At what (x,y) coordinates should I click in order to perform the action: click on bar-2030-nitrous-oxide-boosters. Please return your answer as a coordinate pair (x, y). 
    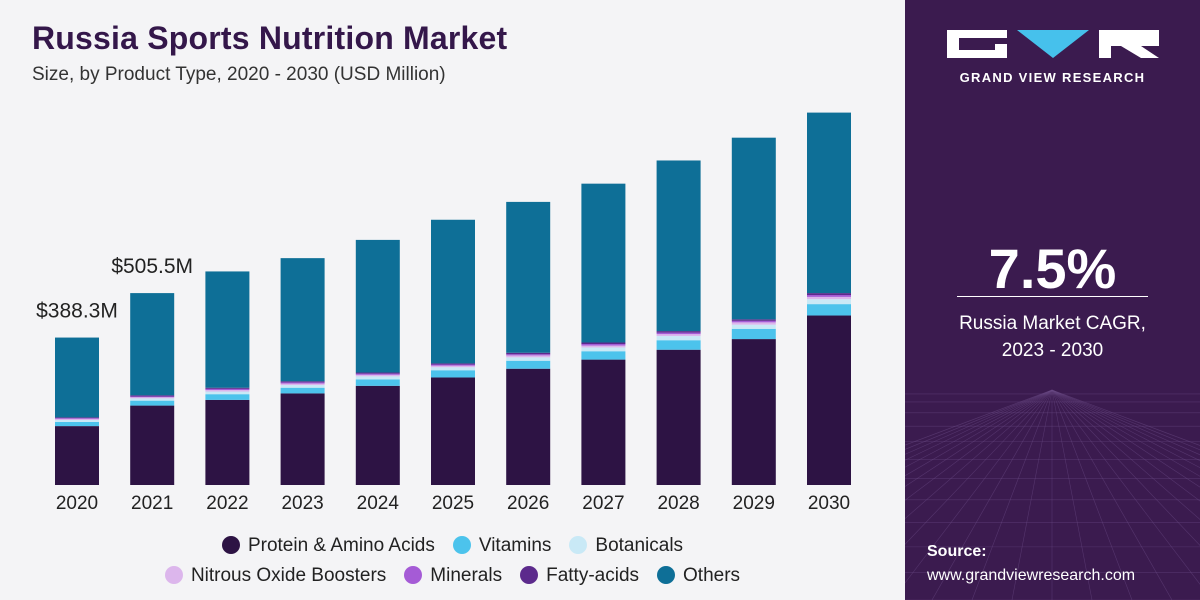
    Looking at the image, I should click on (829, 298).